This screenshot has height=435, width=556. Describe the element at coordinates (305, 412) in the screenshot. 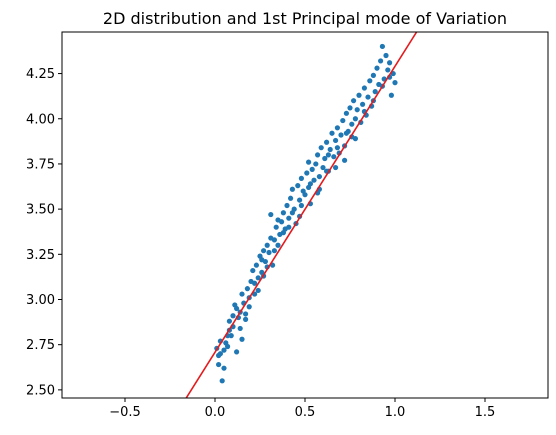

I see `x-tick-label: 0.5` at that location.